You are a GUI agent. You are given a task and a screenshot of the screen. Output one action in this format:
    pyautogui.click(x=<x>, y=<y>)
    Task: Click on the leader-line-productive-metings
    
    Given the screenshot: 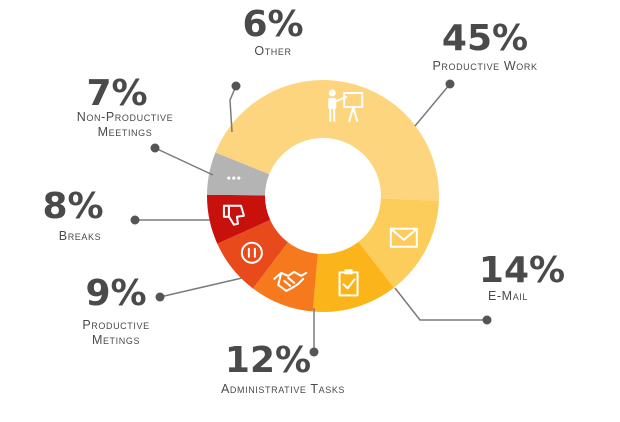 What is the action you would take?
    pyautogui.click(x=201, y=287)
    